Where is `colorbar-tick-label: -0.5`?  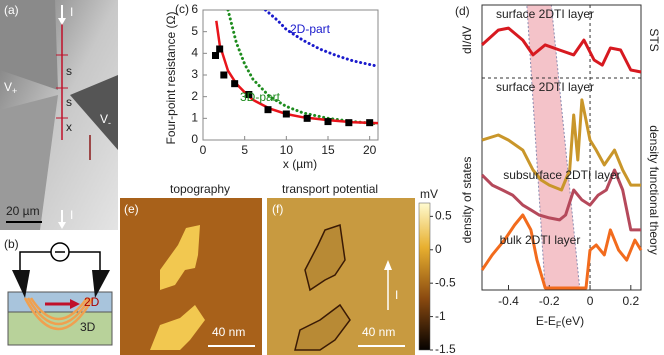
colorbar-tick-label: -0.5 is located at coordinates (445, 282).